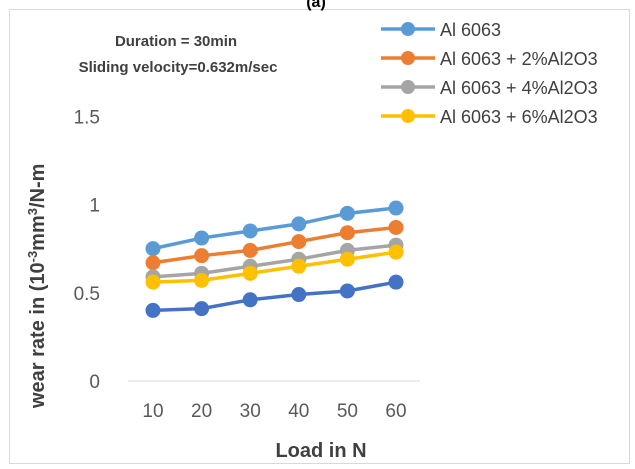 The width and height of the screenshot is (635, 469). What do you see at coordinates (94, 382) in the screenshot?
I see `y-tick-label: 0` at bounding box center [94, 382].